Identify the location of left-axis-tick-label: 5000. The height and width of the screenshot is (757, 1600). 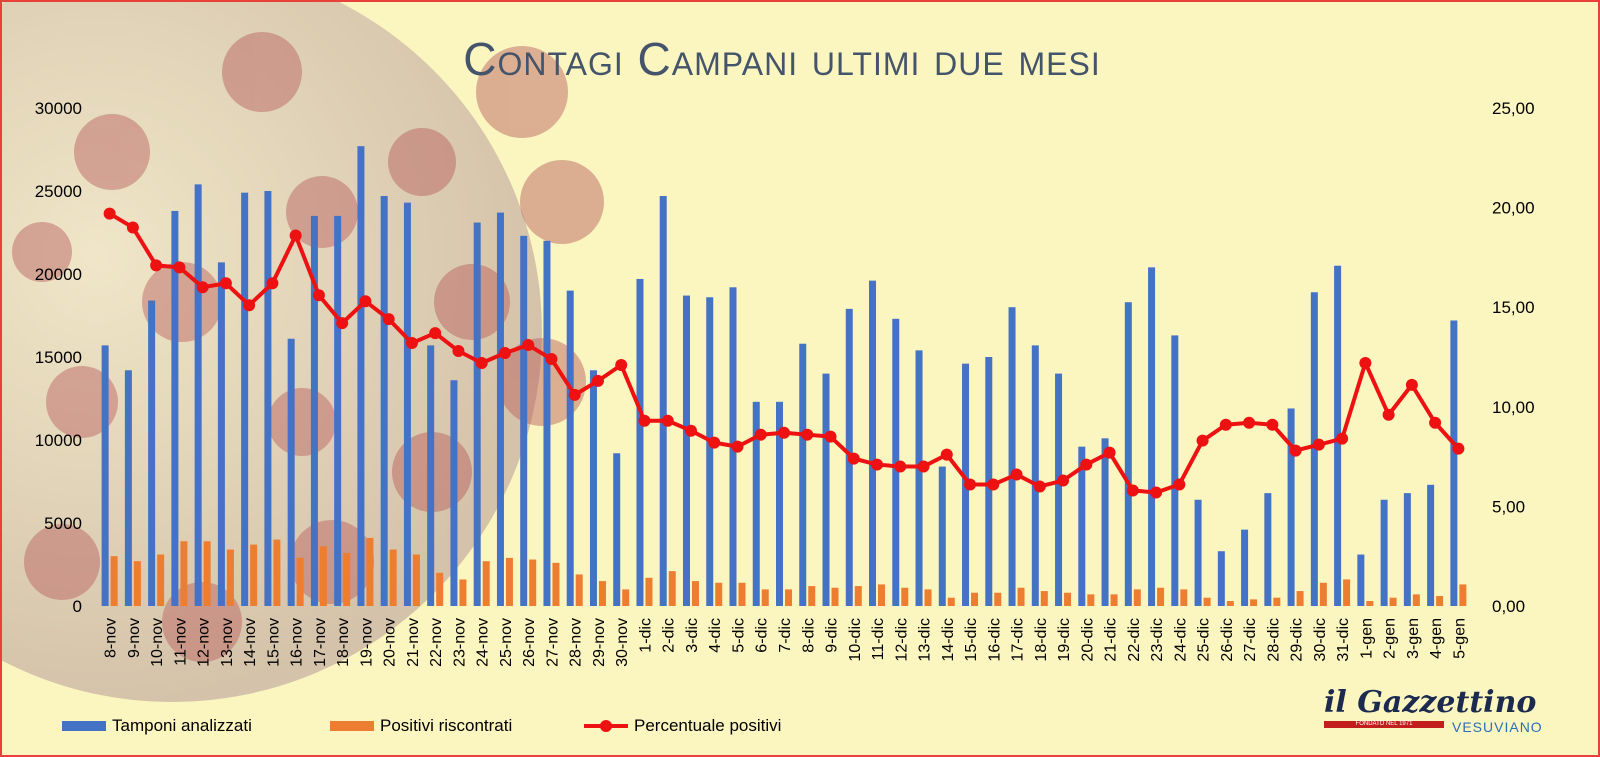
(63, 523).